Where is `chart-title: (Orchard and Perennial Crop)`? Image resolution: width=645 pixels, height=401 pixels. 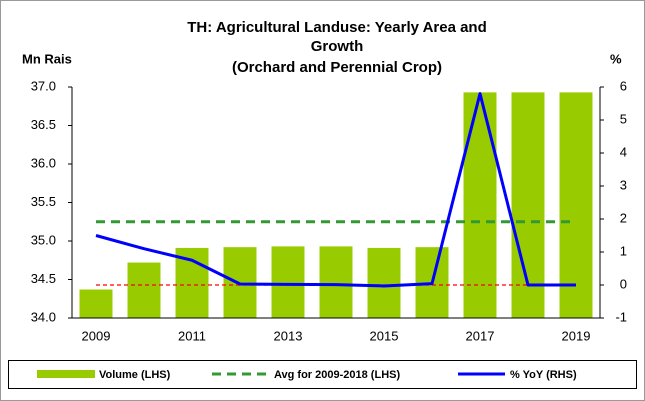 chart-title: (Orchard and Perennial Crop) is located at coordinates (337, 67).